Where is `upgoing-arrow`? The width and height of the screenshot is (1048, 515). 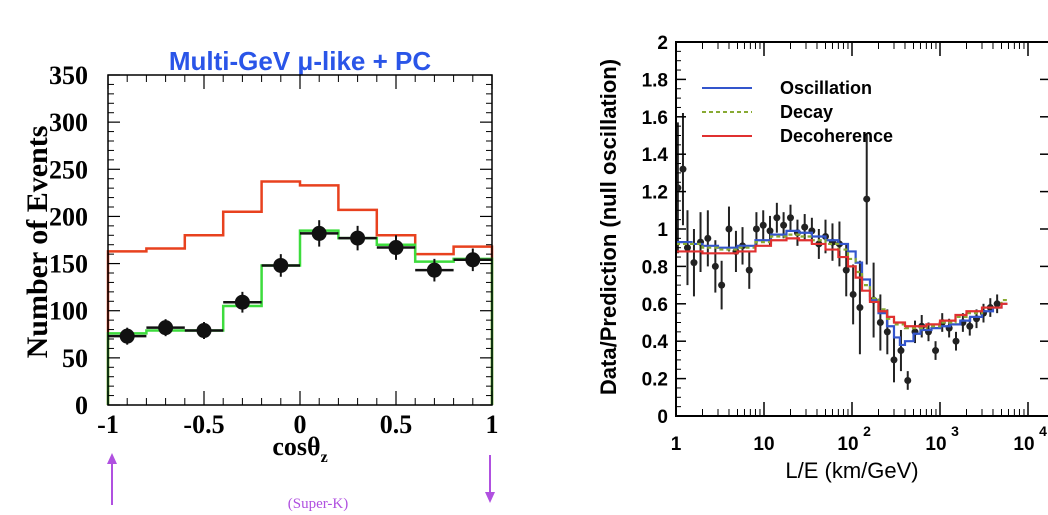
upgoing-arrow is located at coordinates (112, 479).